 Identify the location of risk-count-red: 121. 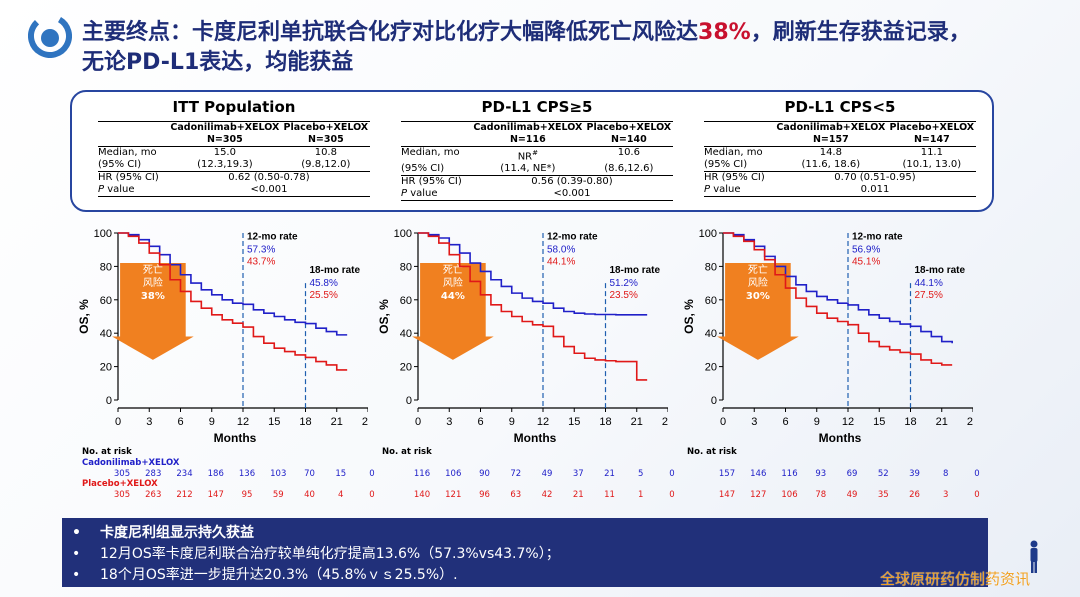
(453, 495).